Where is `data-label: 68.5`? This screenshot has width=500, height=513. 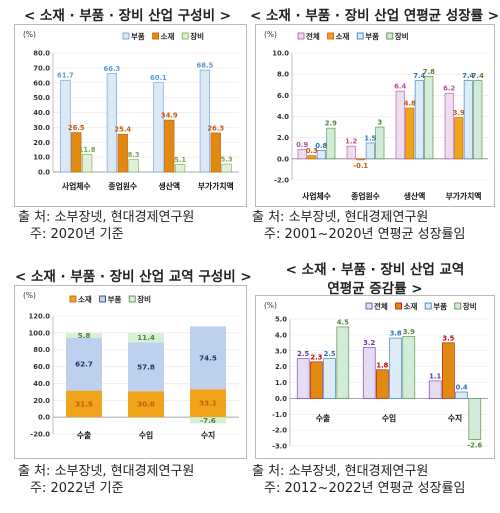 data-label: 68.5 is located at coordinates (205, 66).